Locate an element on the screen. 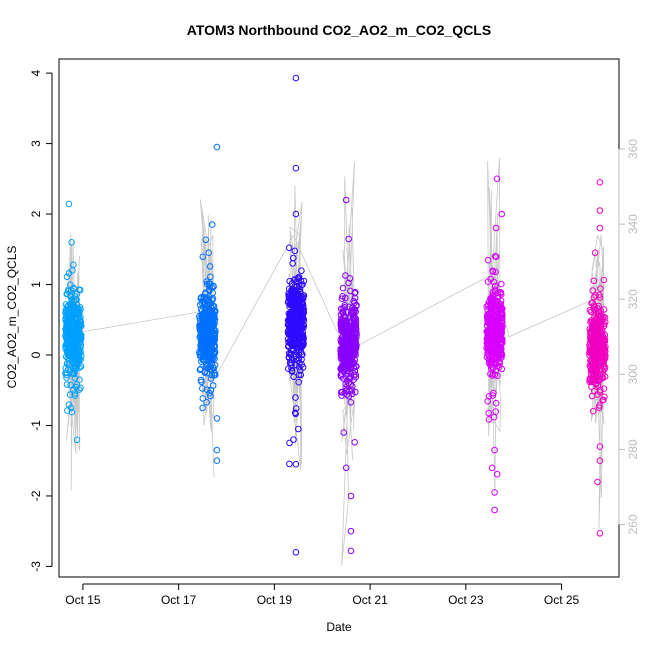 The width and height of the screenshot is (650, 650). y-tick-label: 1 is located at coordinates (36, 284).